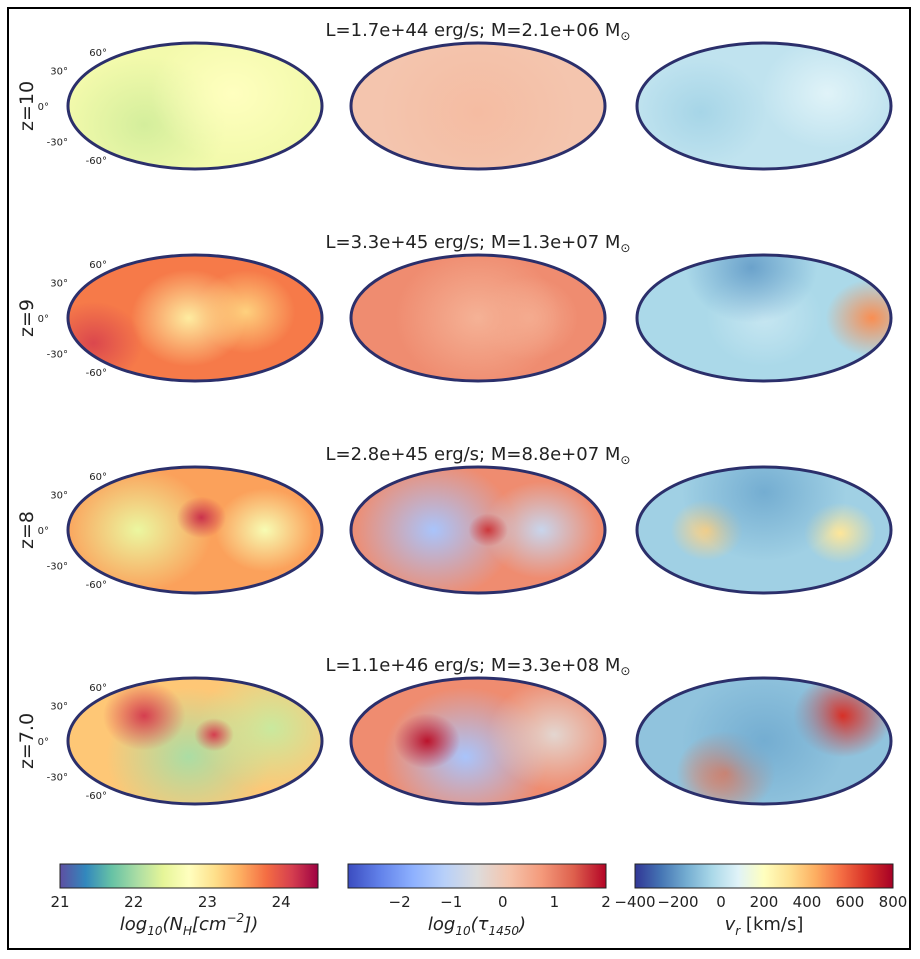  I want to click on colorbar-label: log10(τ1450), so click(477, 926).